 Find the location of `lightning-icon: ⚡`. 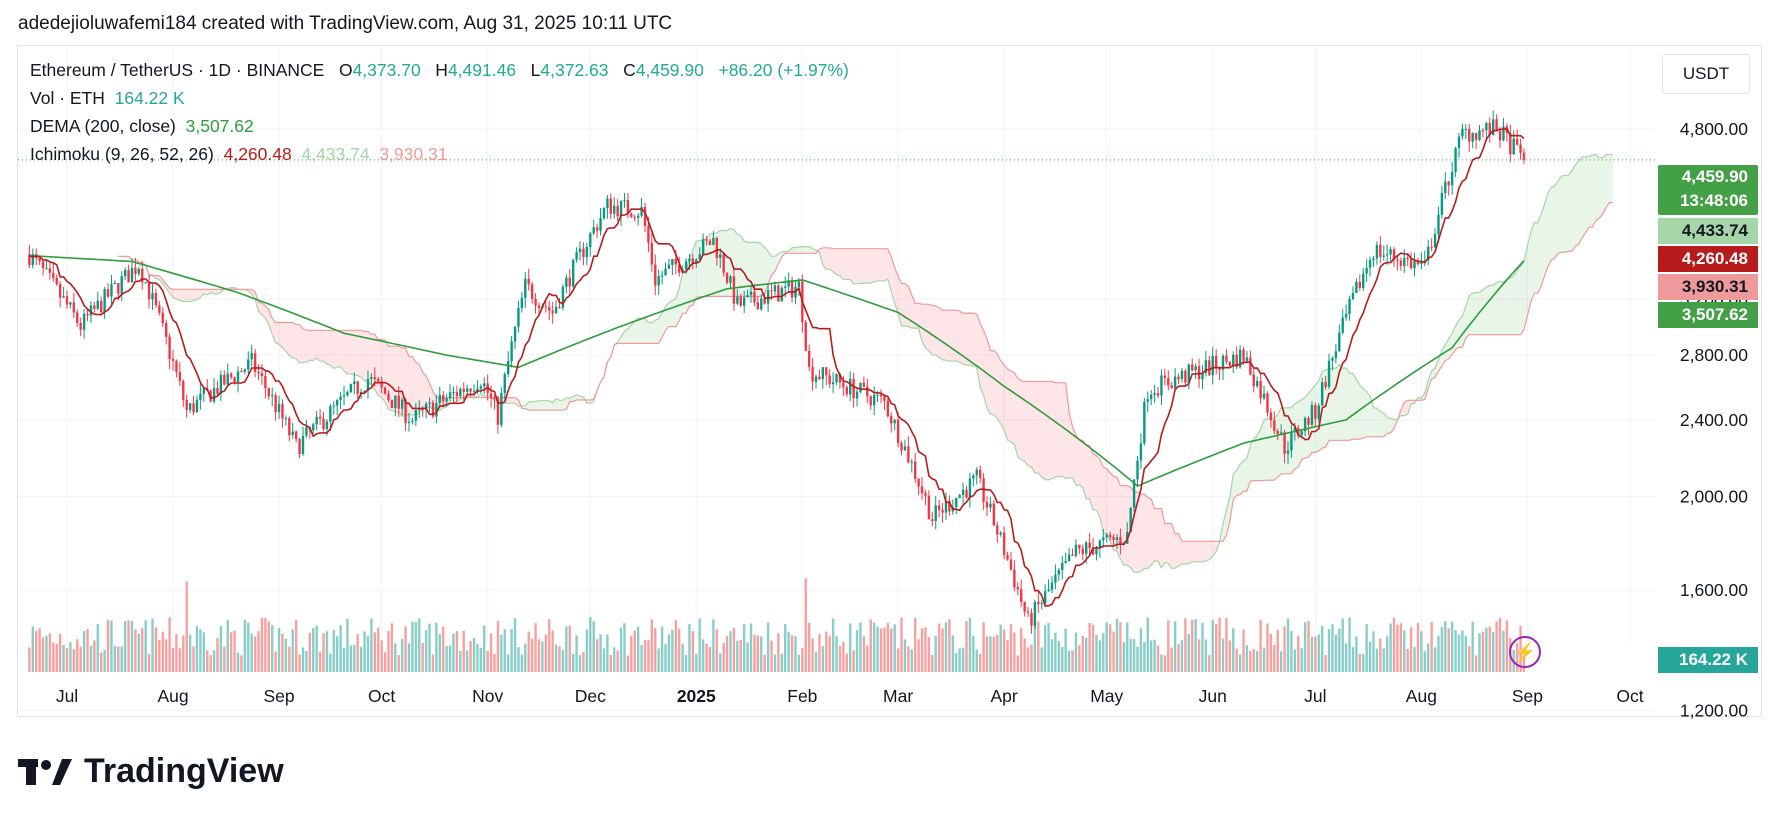

lightning-icon: ⚡ is located at coordinates (1525, 652).